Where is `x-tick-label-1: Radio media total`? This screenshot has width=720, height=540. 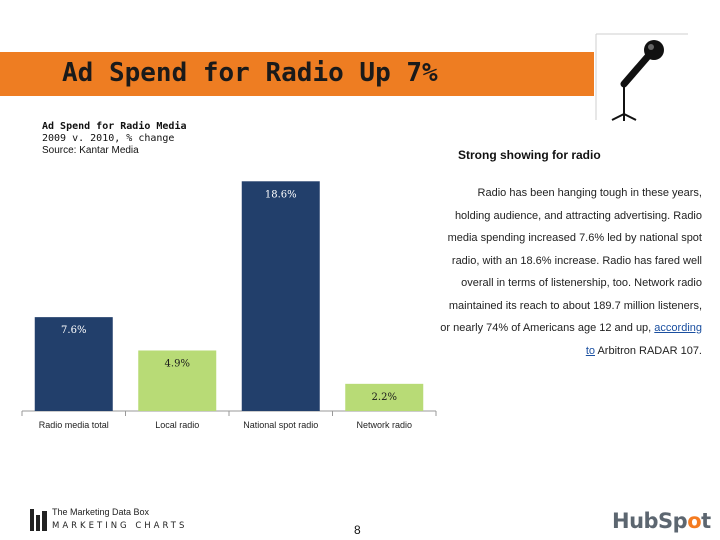 x-tick-label-1: Radio media total is located at coordinates (74, 425).